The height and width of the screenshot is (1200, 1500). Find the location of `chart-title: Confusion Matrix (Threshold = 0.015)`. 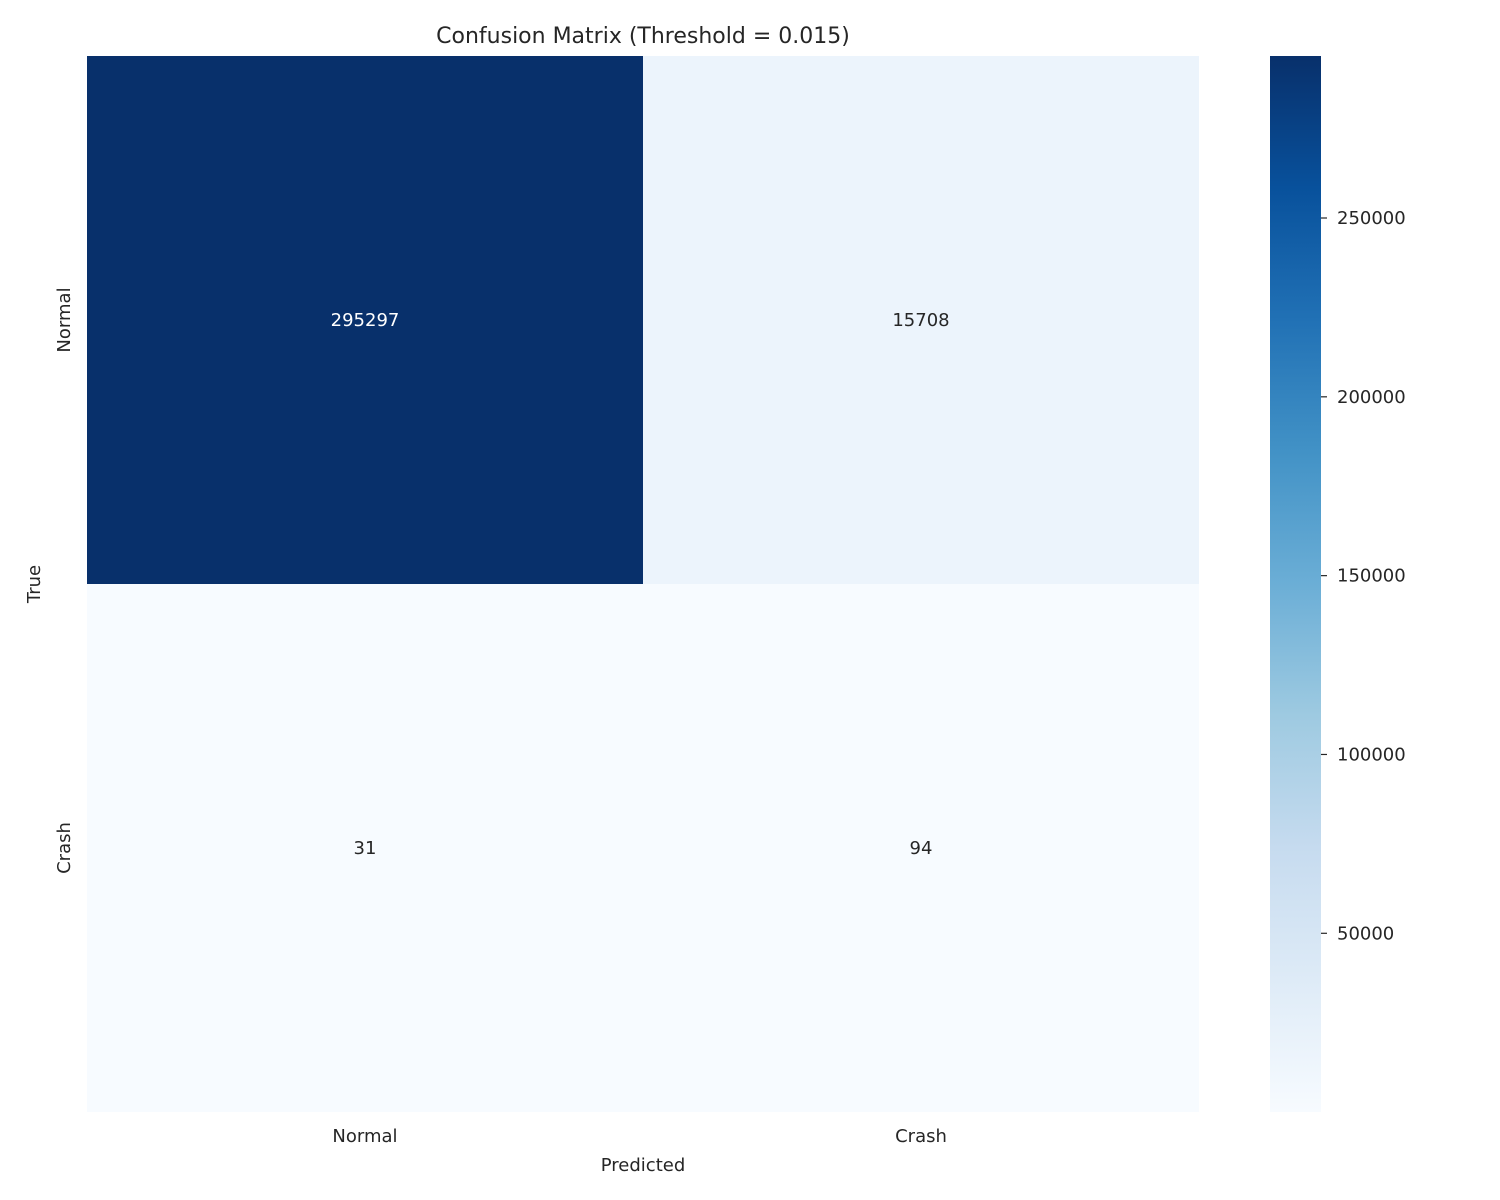

chart-title: Confusion Matrix (Threshold = 0.015) is located at coordinates (643, 36).